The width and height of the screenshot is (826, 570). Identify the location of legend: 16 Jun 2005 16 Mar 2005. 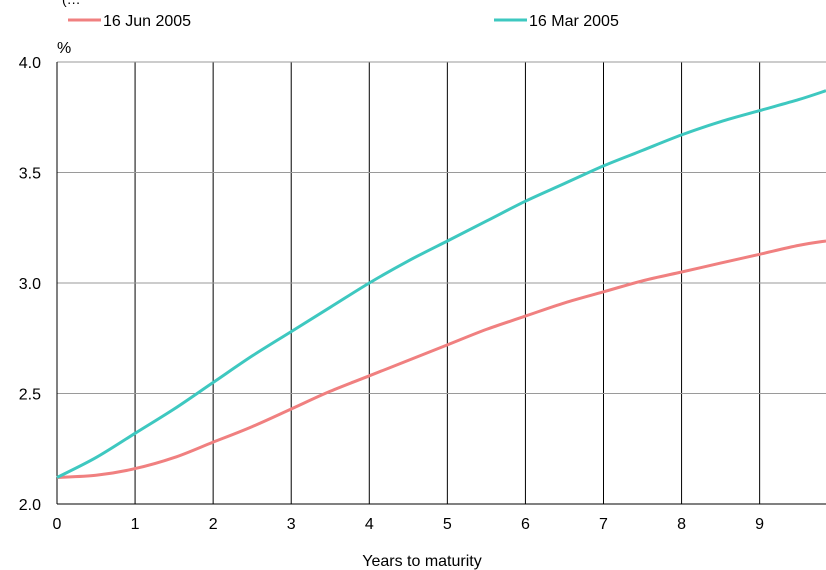
(343, 21).